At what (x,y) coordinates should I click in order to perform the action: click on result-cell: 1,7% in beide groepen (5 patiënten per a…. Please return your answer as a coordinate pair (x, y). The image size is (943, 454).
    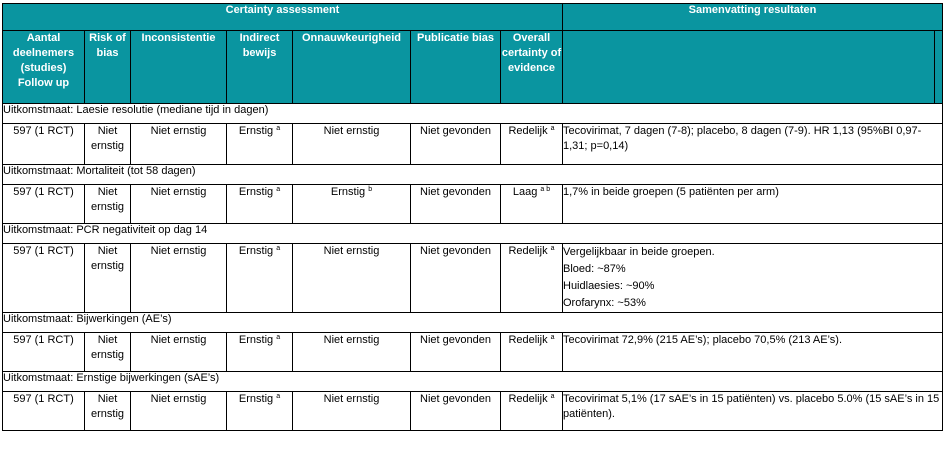
    Looking at the image, I should click on (752, 204).